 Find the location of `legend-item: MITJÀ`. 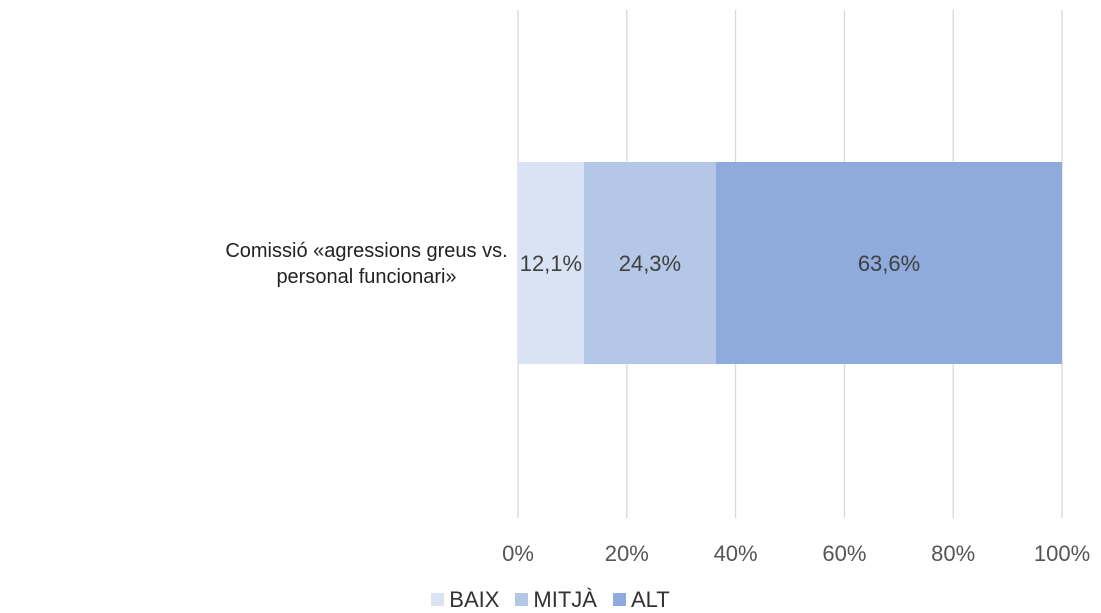

legend-item: MITJÀ is located at coordinates (556, 600).